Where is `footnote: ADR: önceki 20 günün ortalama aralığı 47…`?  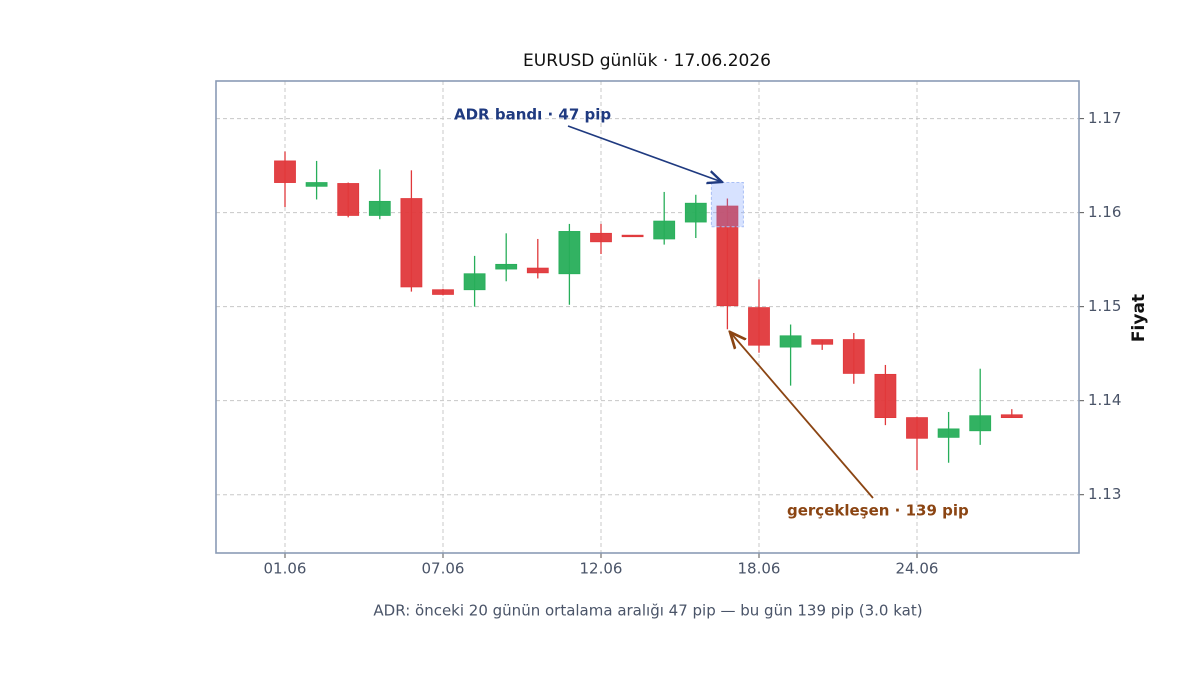 footnote: ADR: önceki 20 günün ortalama aralığı 47… is located at coordinates (647, 611).